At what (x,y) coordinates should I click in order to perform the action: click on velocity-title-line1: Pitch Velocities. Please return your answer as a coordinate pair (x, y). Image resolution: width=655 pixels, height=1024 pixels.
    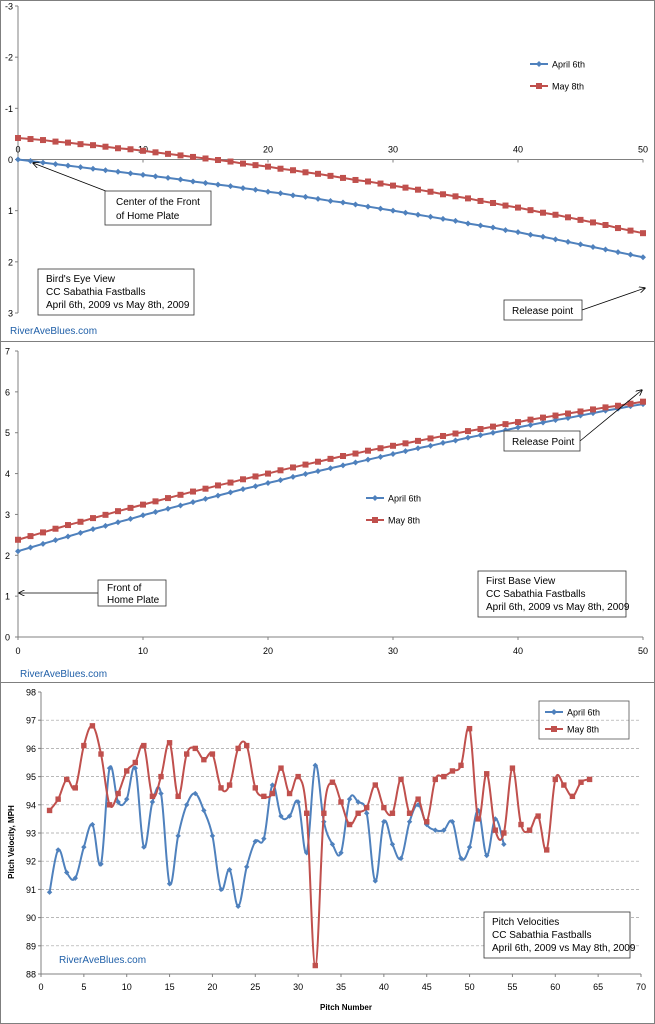
    Looking at the image, I should click on (525, 922).